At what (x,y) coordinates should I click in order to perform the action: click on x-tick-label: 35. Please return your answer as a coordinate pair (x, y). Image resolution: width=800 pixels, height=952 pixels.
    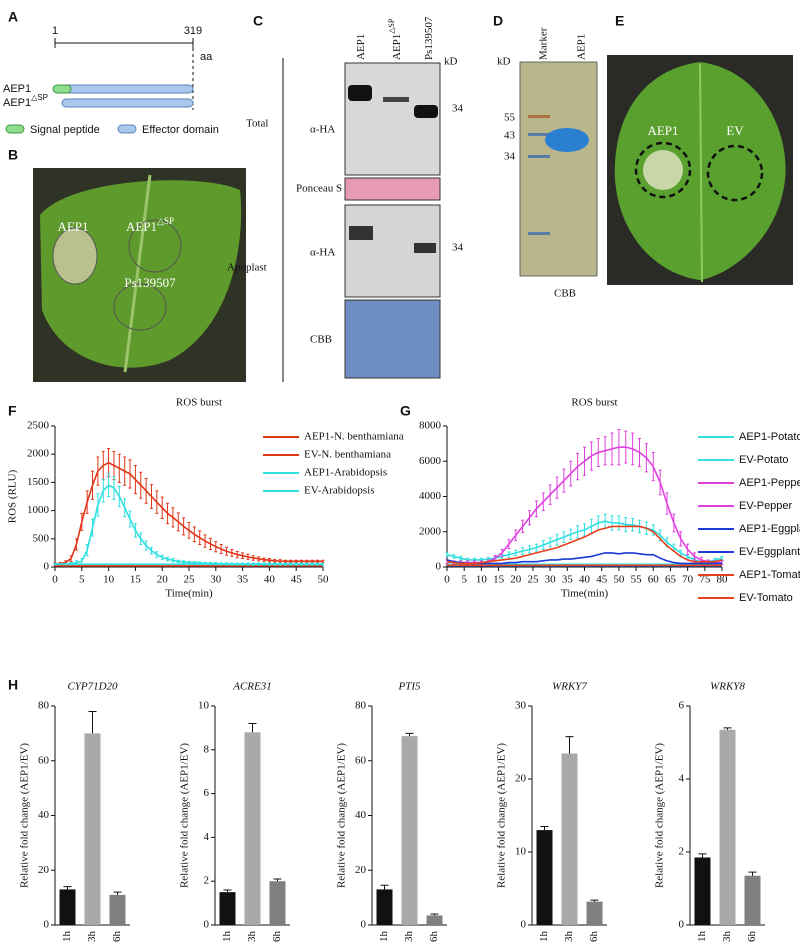
    Looking at the image, I should click on (243, 580).